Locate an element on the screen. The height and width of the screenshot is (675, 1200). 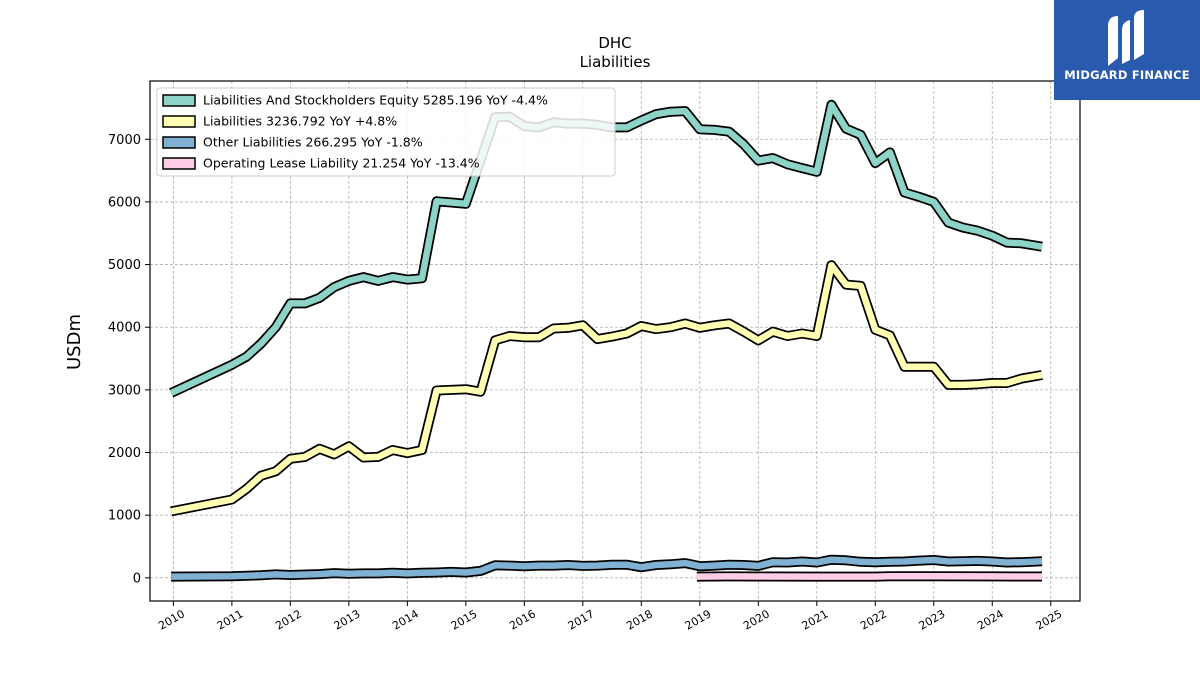
x-tick-label: 2019 is located at coordinates (698, 619).